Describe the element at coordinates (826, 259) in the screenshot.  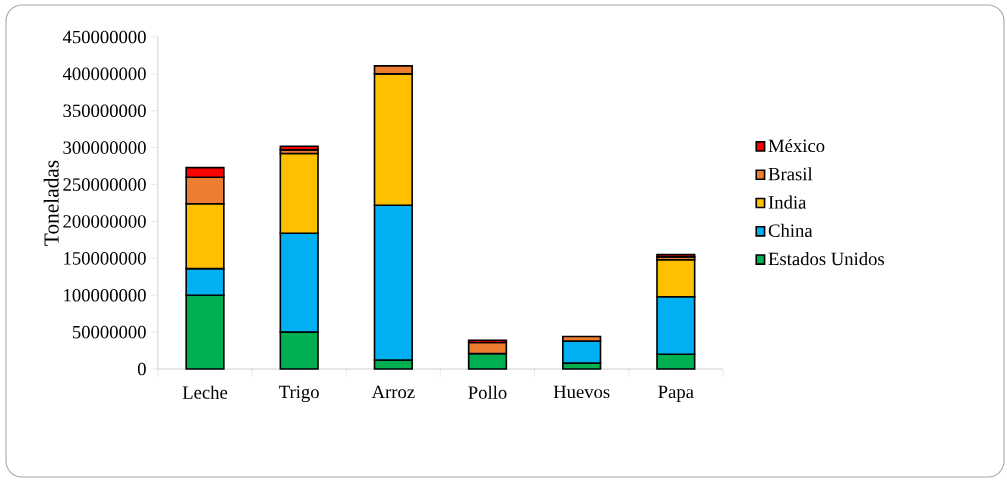
I see `legend-label: Estados Unidos` at that location.